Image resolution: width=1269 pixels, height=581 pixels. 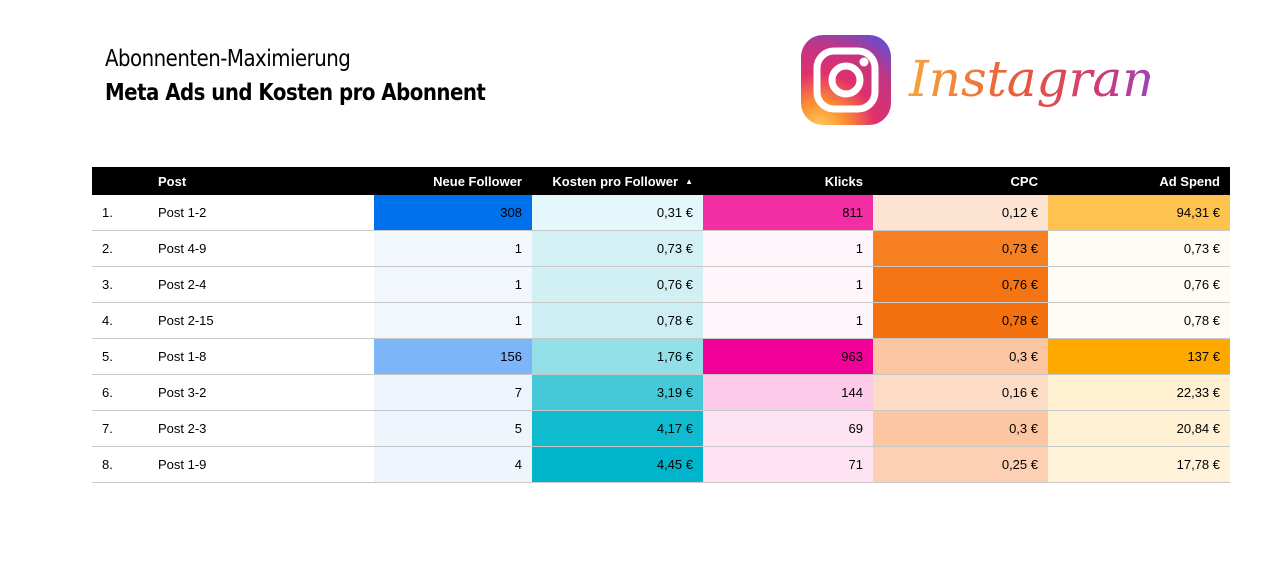 I want to click on post-cell: Post 1-2, so click(x=182, y=212).